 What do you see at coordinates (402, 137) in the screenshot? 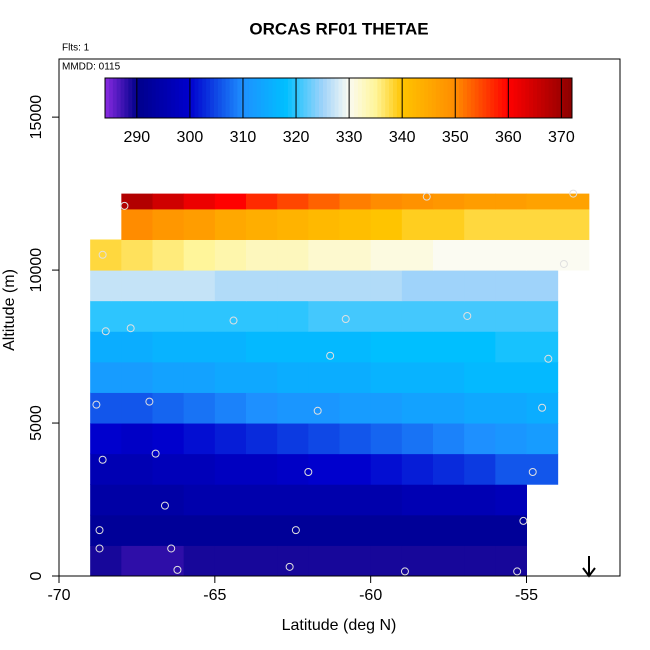
I see `colorbar-tick-label: 340` at bounding box center [402, 137].